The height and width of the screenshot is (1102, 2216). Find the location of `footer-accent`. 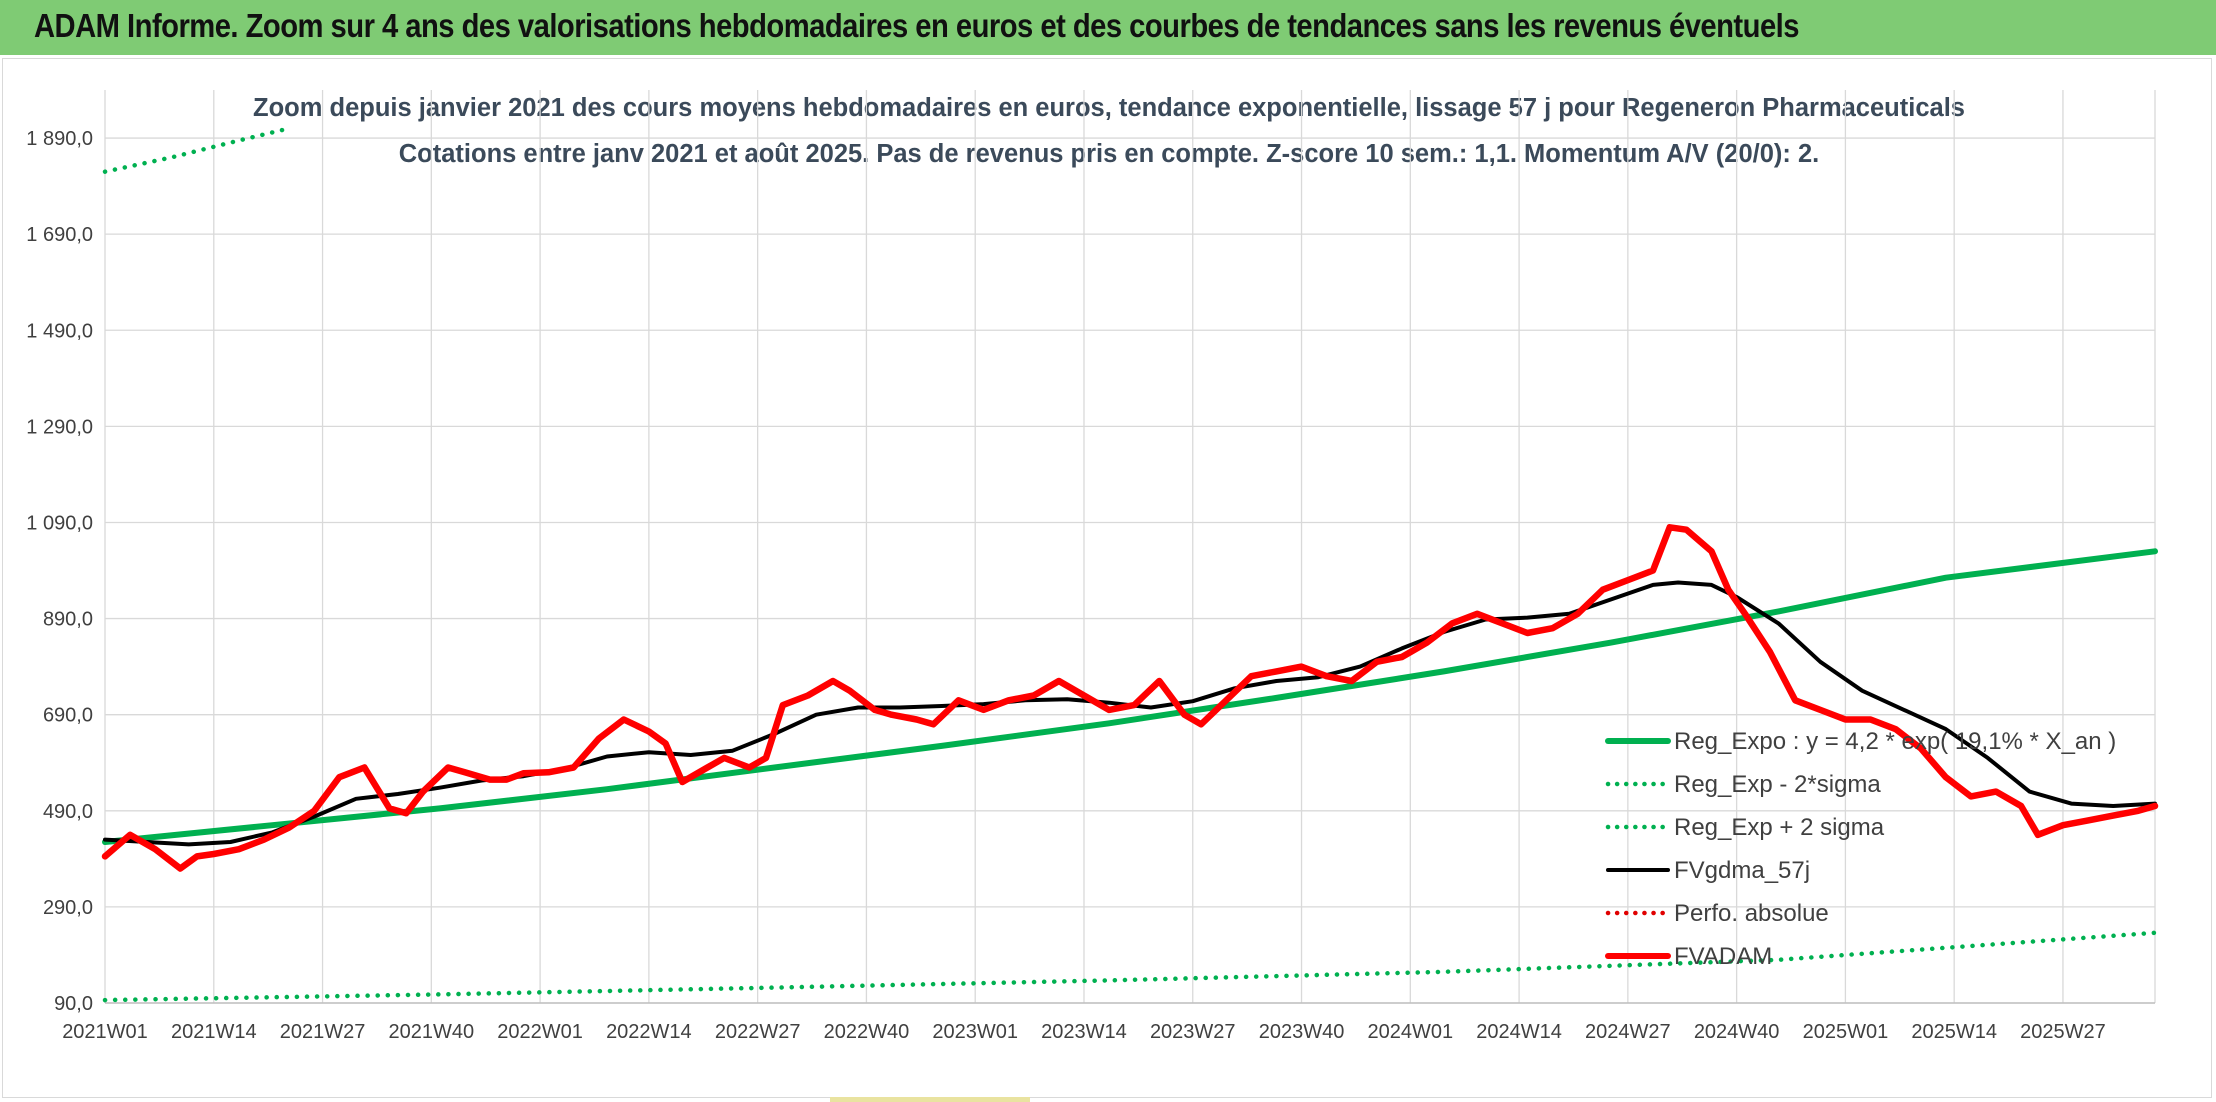

footer-accent is located at coordinates (930, 1099).